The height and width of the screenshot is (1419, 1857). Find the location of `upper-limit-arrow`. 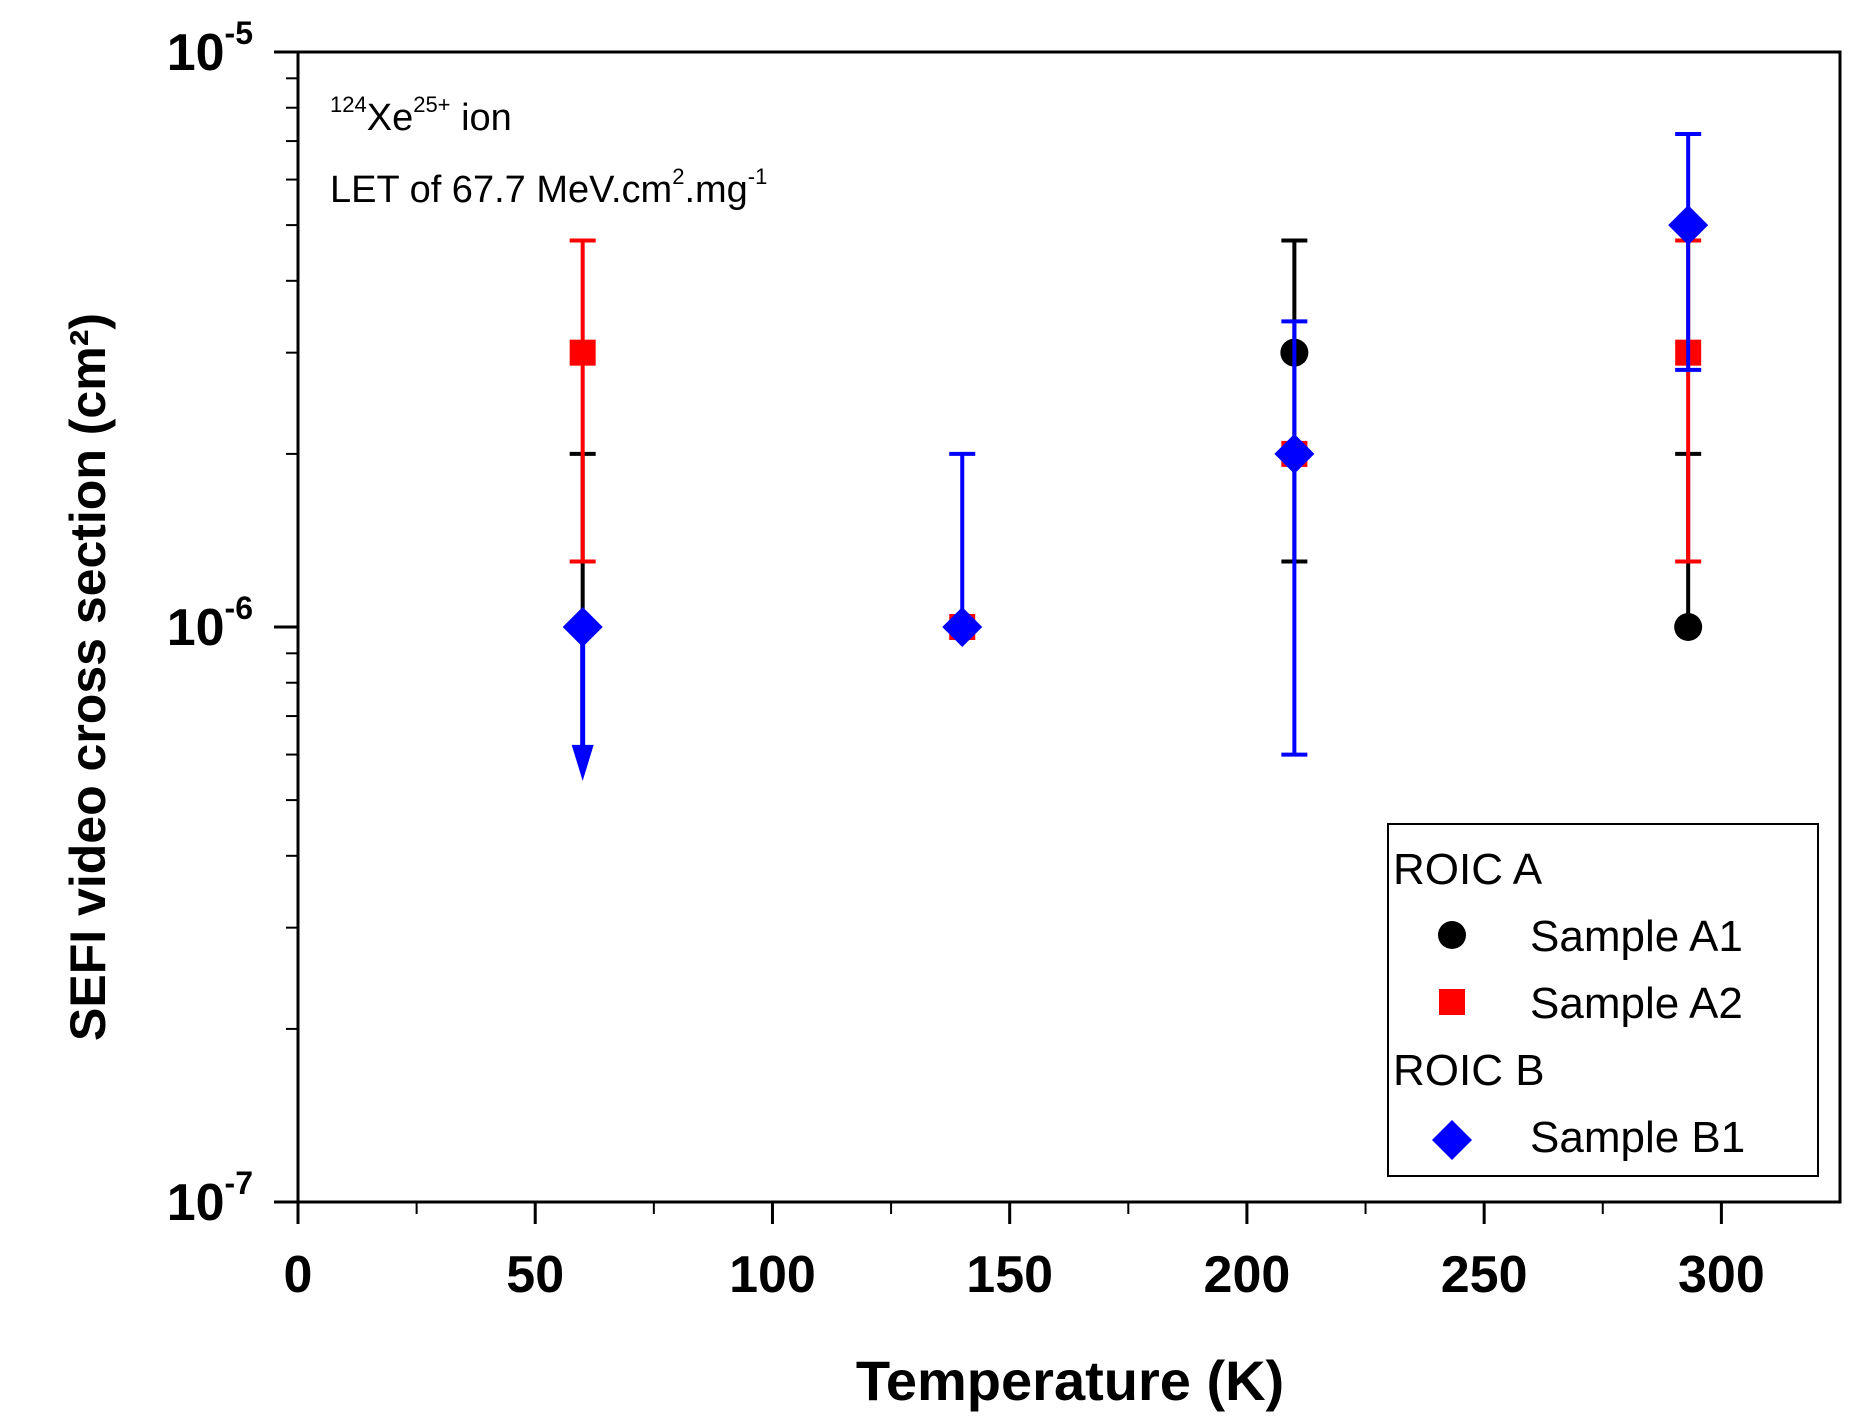

upper-limit-arrow is located at coordinates (582, 762).